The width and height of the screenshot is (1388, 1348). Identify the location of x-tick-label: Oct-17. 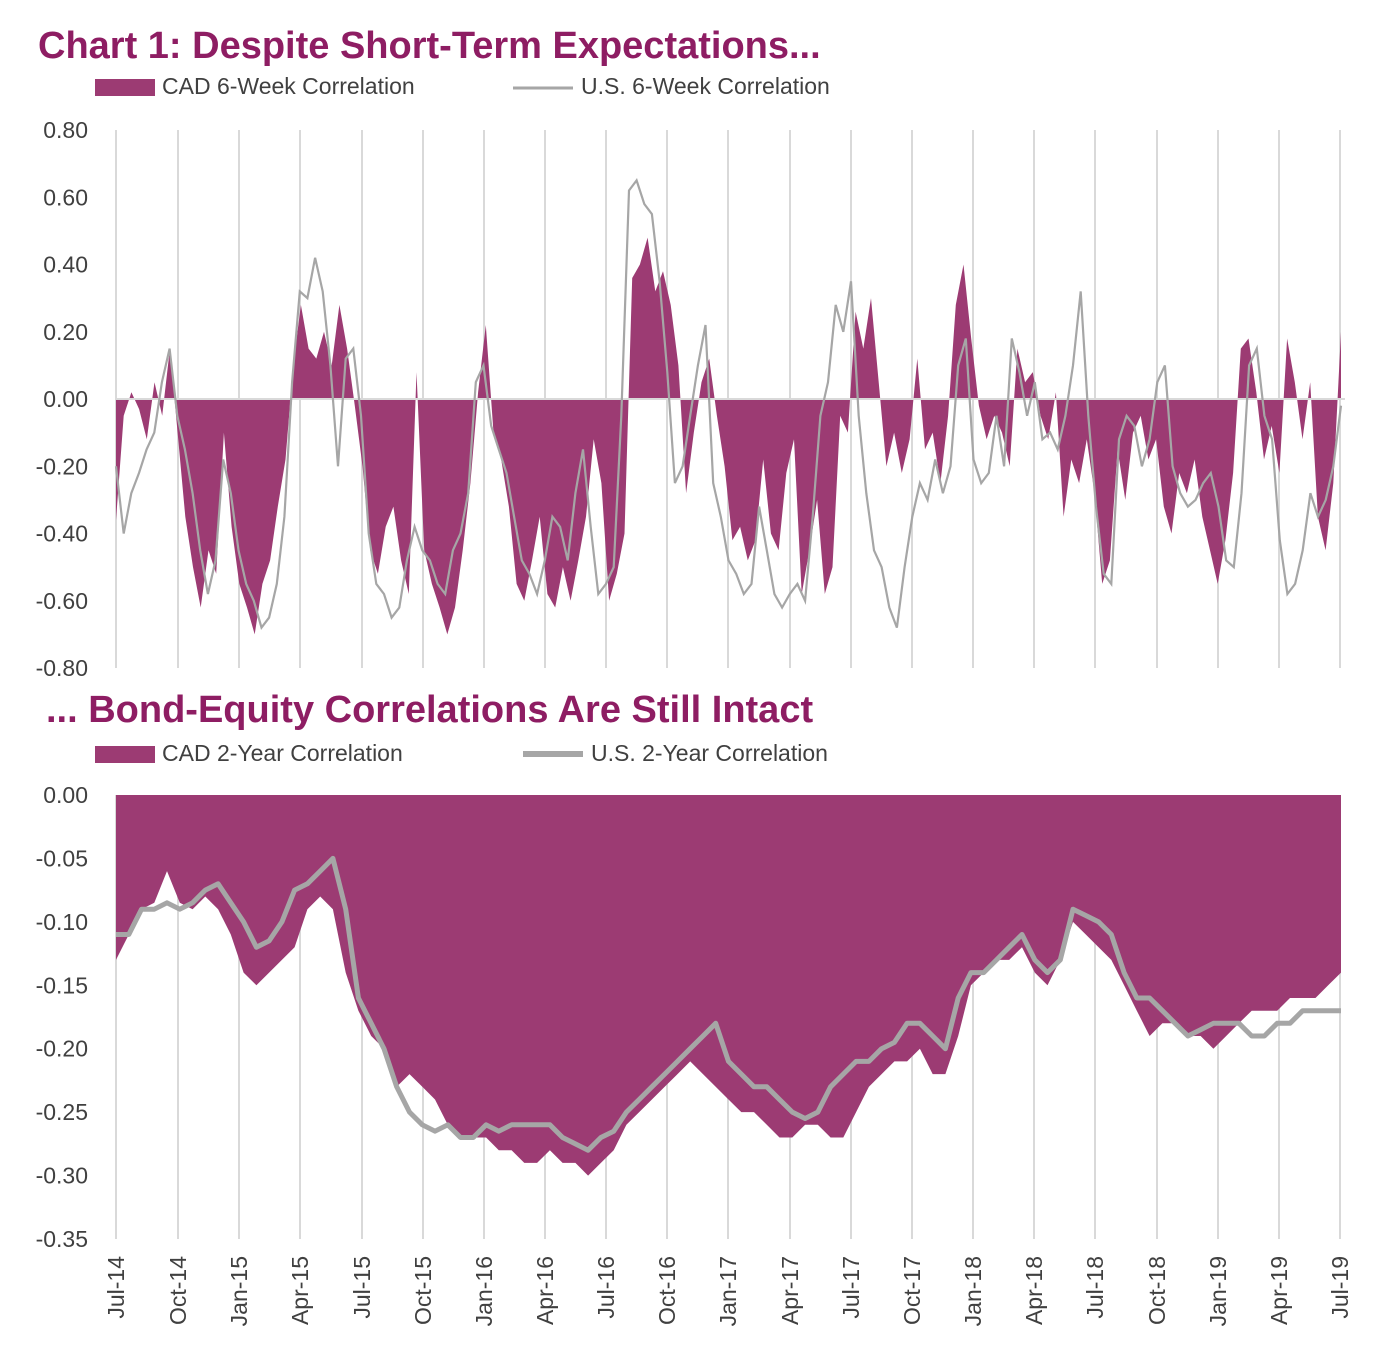
(912, 1290).